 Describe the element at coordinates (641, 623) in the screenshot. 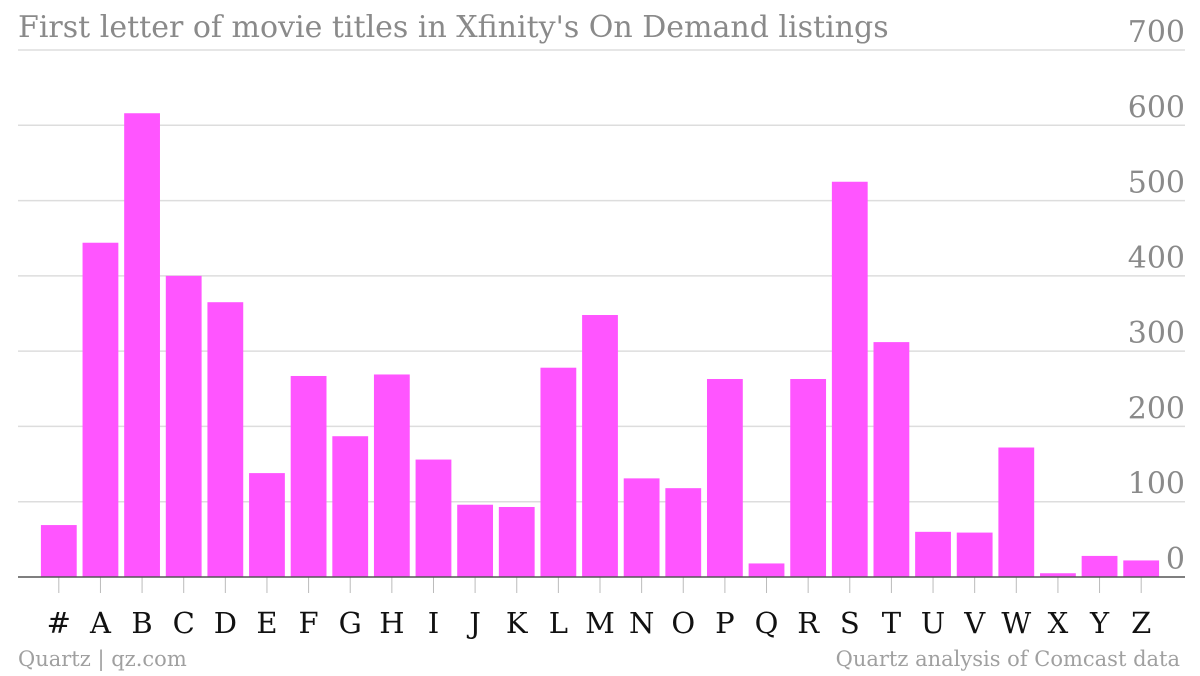

I see `x-tick-label: N` at that location.